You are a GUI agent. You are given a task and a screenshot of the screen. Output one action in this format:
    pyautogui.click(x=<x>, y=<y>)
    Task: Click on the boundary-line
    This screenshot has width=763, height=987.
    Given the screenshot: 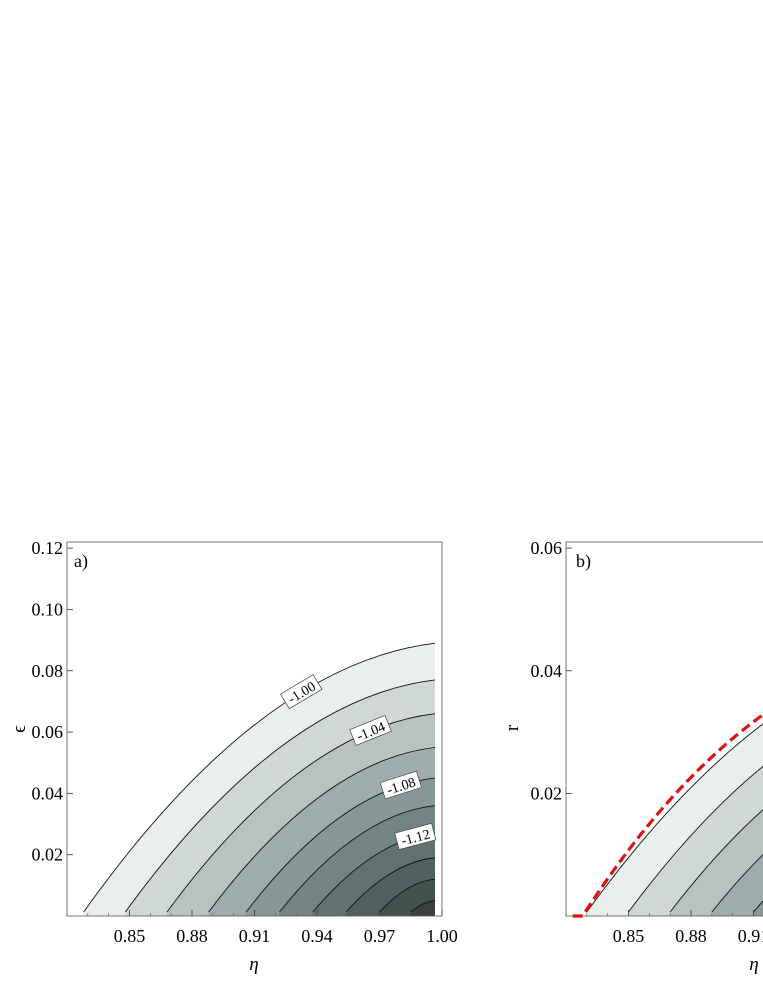 What is the action you would take?
    pyautogui.click(x=667, y=815)
    